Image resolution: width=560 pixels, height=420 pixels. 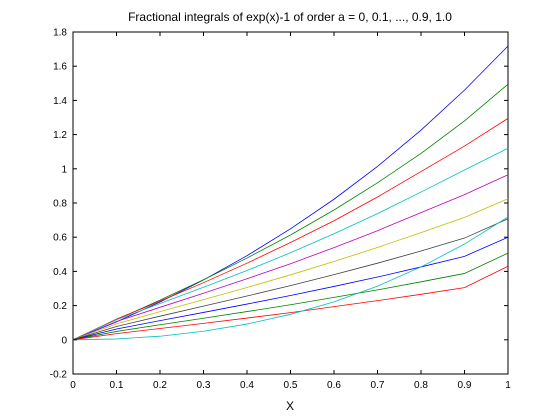 What do you see at coordinates (378, 385) in the screenshot?
I see `x-tick-label: 0.7` at bounding box center [378, 385].